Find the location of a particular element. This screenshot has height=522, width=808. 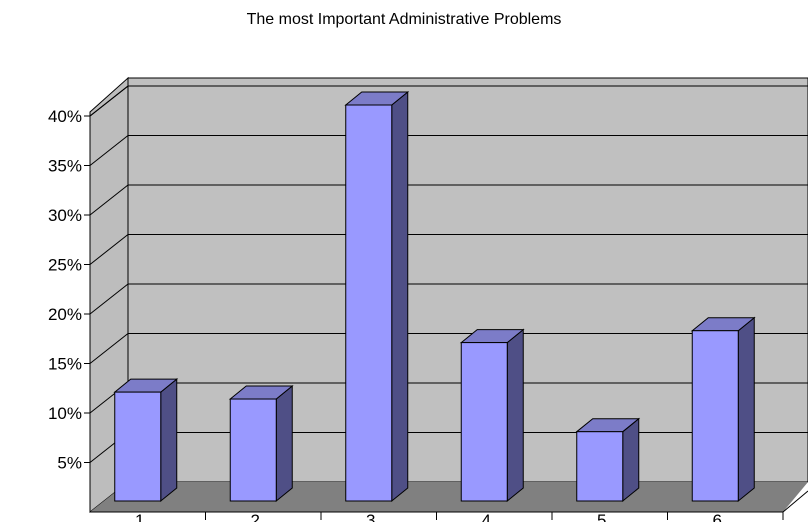

x-tick-label: 2 is located at coordinates (255, 516).